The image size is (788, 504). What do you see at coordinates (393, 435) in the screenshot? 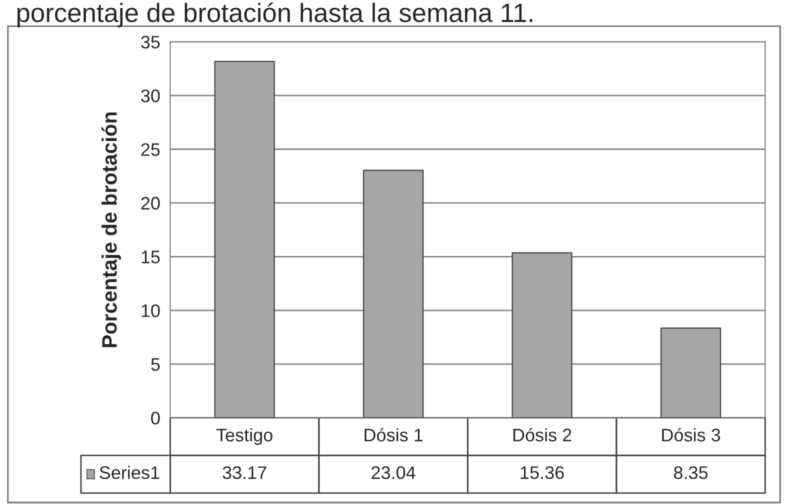
I see `x-tick-label: Dósis 1` at bounding box center [393, 435].